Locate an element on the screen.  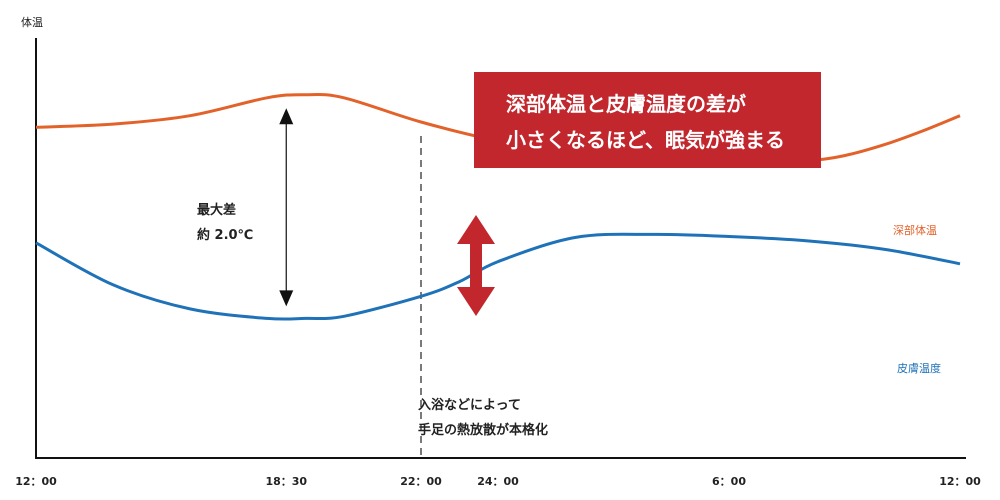
x-tick-label: 6：00 is located at coordinates (729, 481).